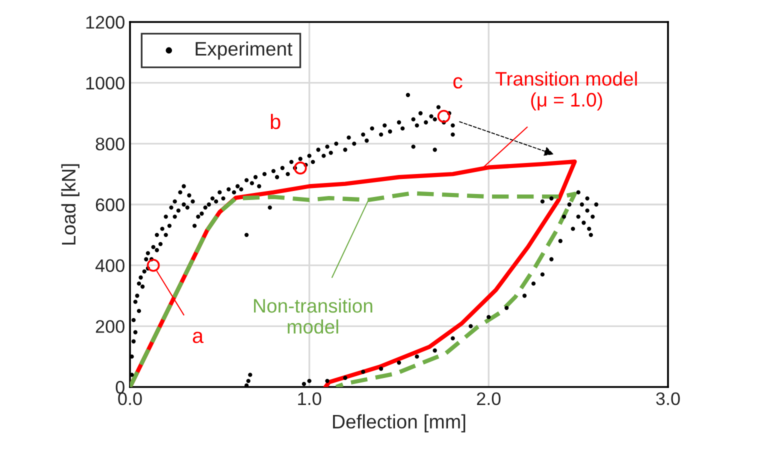 This screenshot has height=475, width=771. I want to click on y-tick-label: 600, so click(110, 205).